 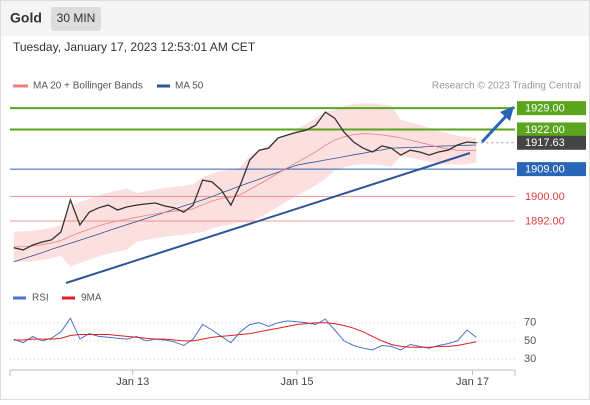 What do you see at coordinates (245, 335) in the screenshot?
I see `rsi-line` at bounding box center [245, 335].